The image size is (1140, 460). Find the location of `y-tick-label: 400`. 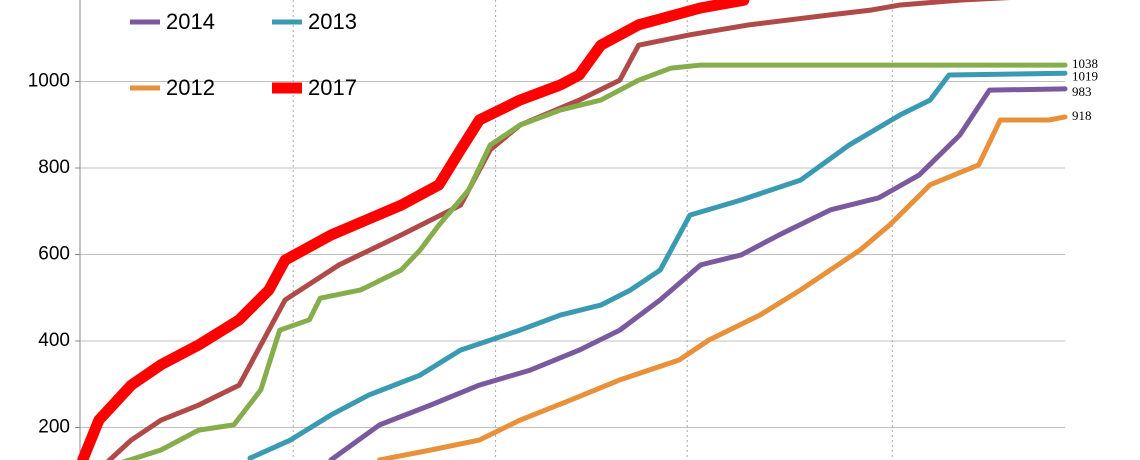

y-tick-label: 400 is located at coordinates (54, 340).